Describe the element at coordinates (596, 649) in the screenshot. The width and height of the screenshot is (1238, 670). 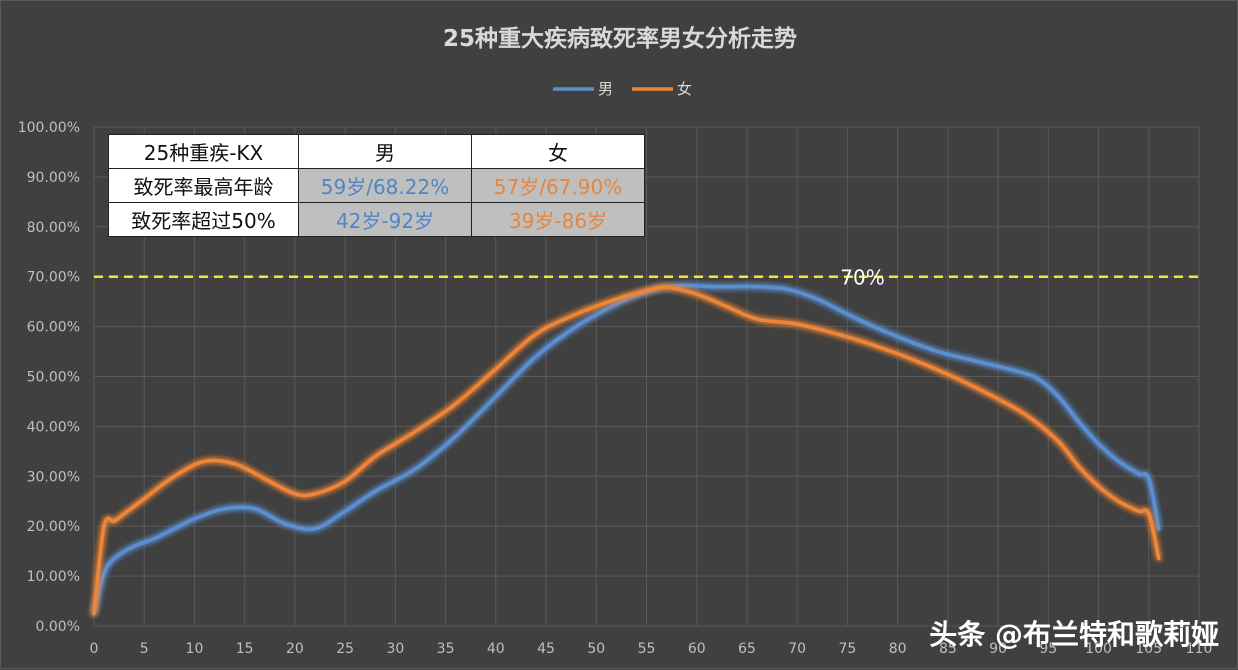
I see `x-tick-label: 50` at that location.